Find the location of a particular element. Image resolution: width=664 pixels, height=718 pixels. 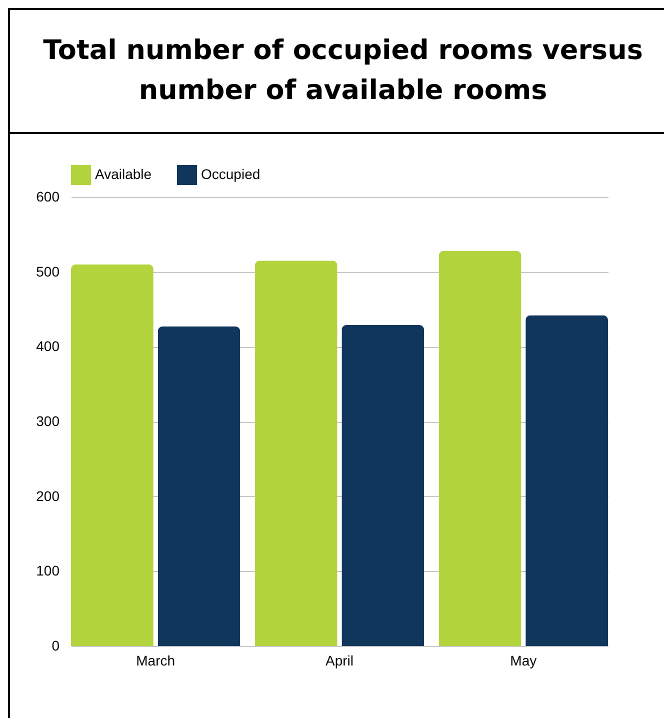

y-tick-label: 200 is located at coordinates (48, 496).